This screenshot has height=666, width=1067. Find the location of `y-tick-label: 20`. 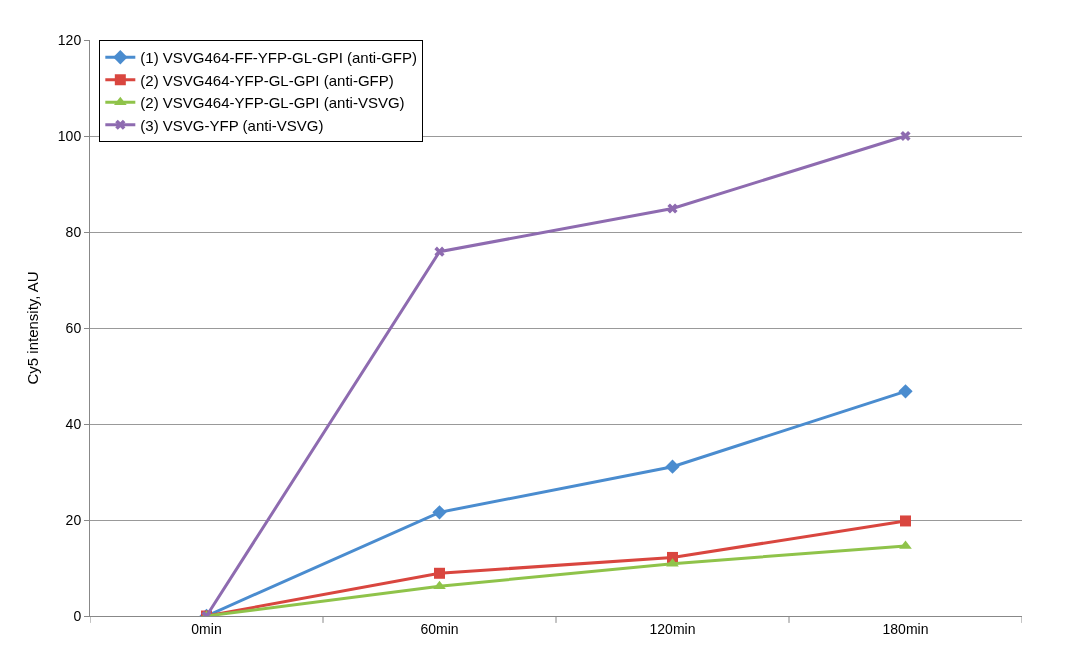

y-tick-label: 20 is located at coordinates (73, 519).